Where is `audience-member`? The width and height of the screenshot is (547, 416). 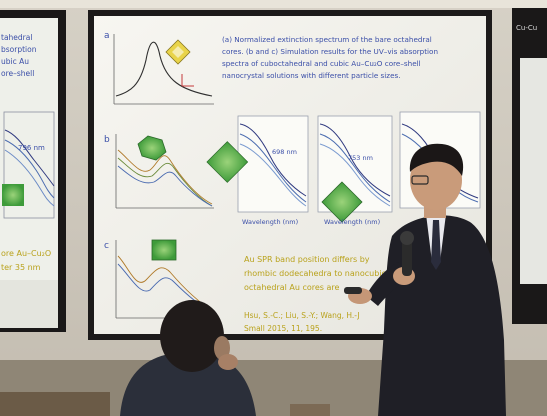
audience-member is located at coordinates (188, 358).